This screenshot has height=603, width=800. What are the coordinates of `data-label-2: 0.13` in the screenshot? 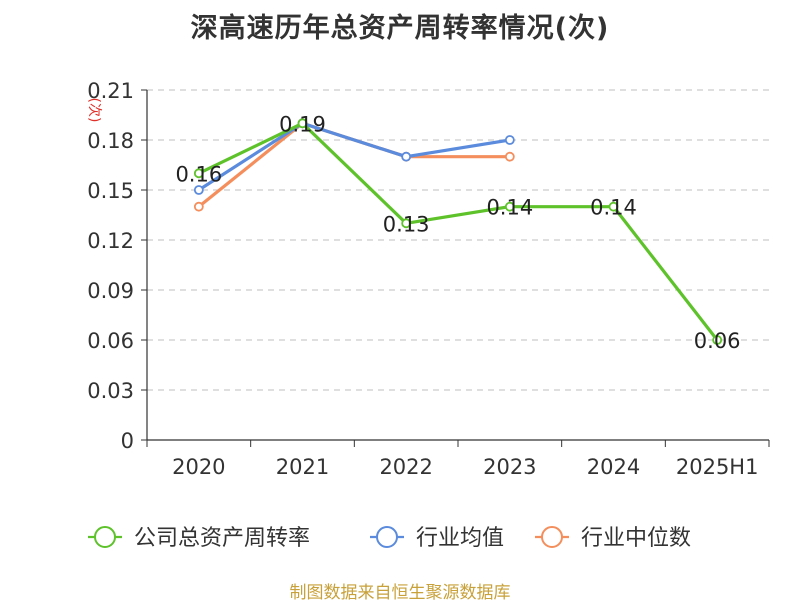 It's located at (406, 224).